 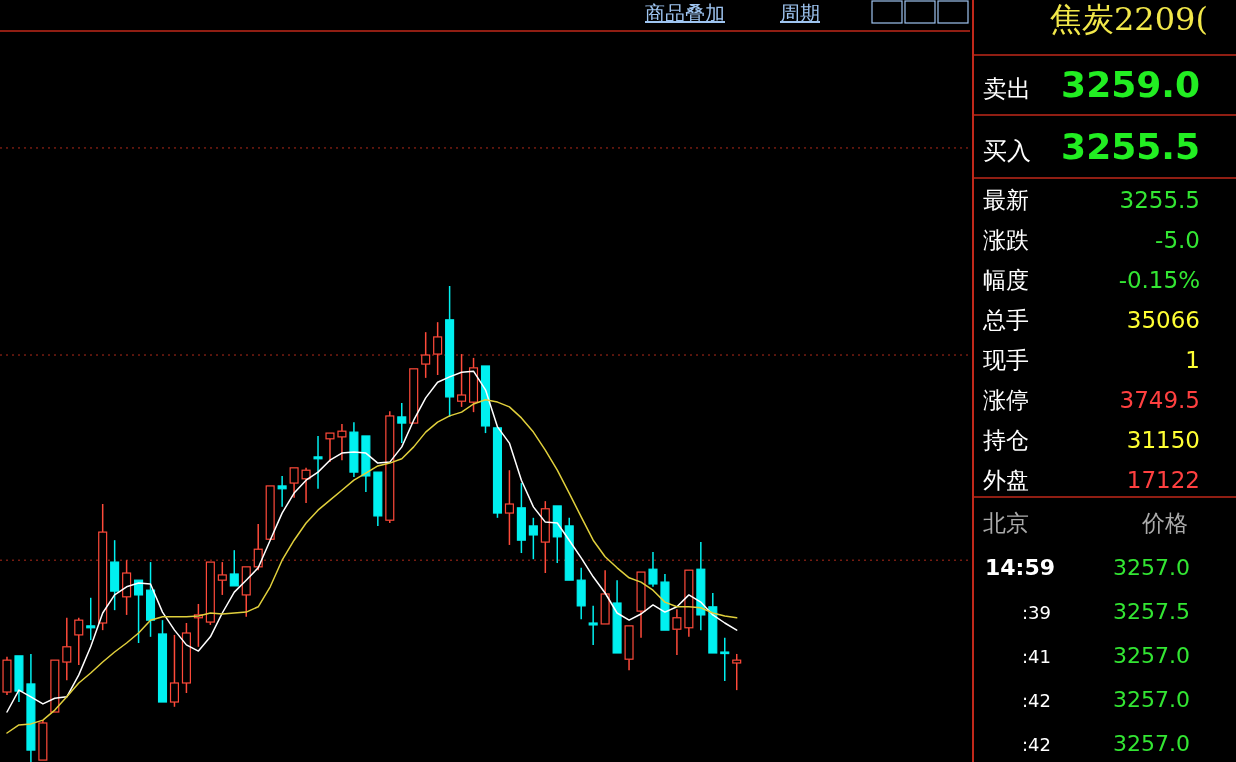 What do you see at coordinates (1005, 320) in the screenshot?
I see `text: 总手` at bounding box center [1005, 320].